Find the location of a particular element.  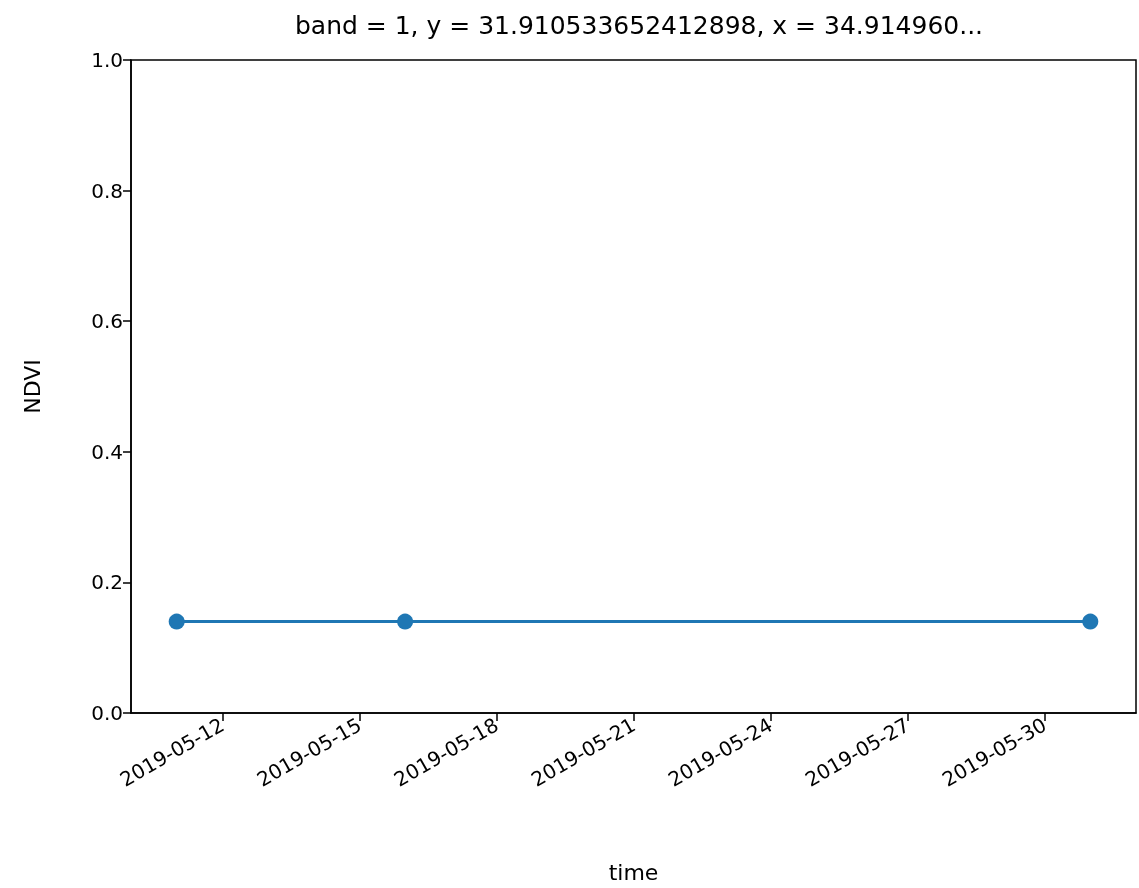

y-tick-label: 0.8 is located at coordinates (107, 190).